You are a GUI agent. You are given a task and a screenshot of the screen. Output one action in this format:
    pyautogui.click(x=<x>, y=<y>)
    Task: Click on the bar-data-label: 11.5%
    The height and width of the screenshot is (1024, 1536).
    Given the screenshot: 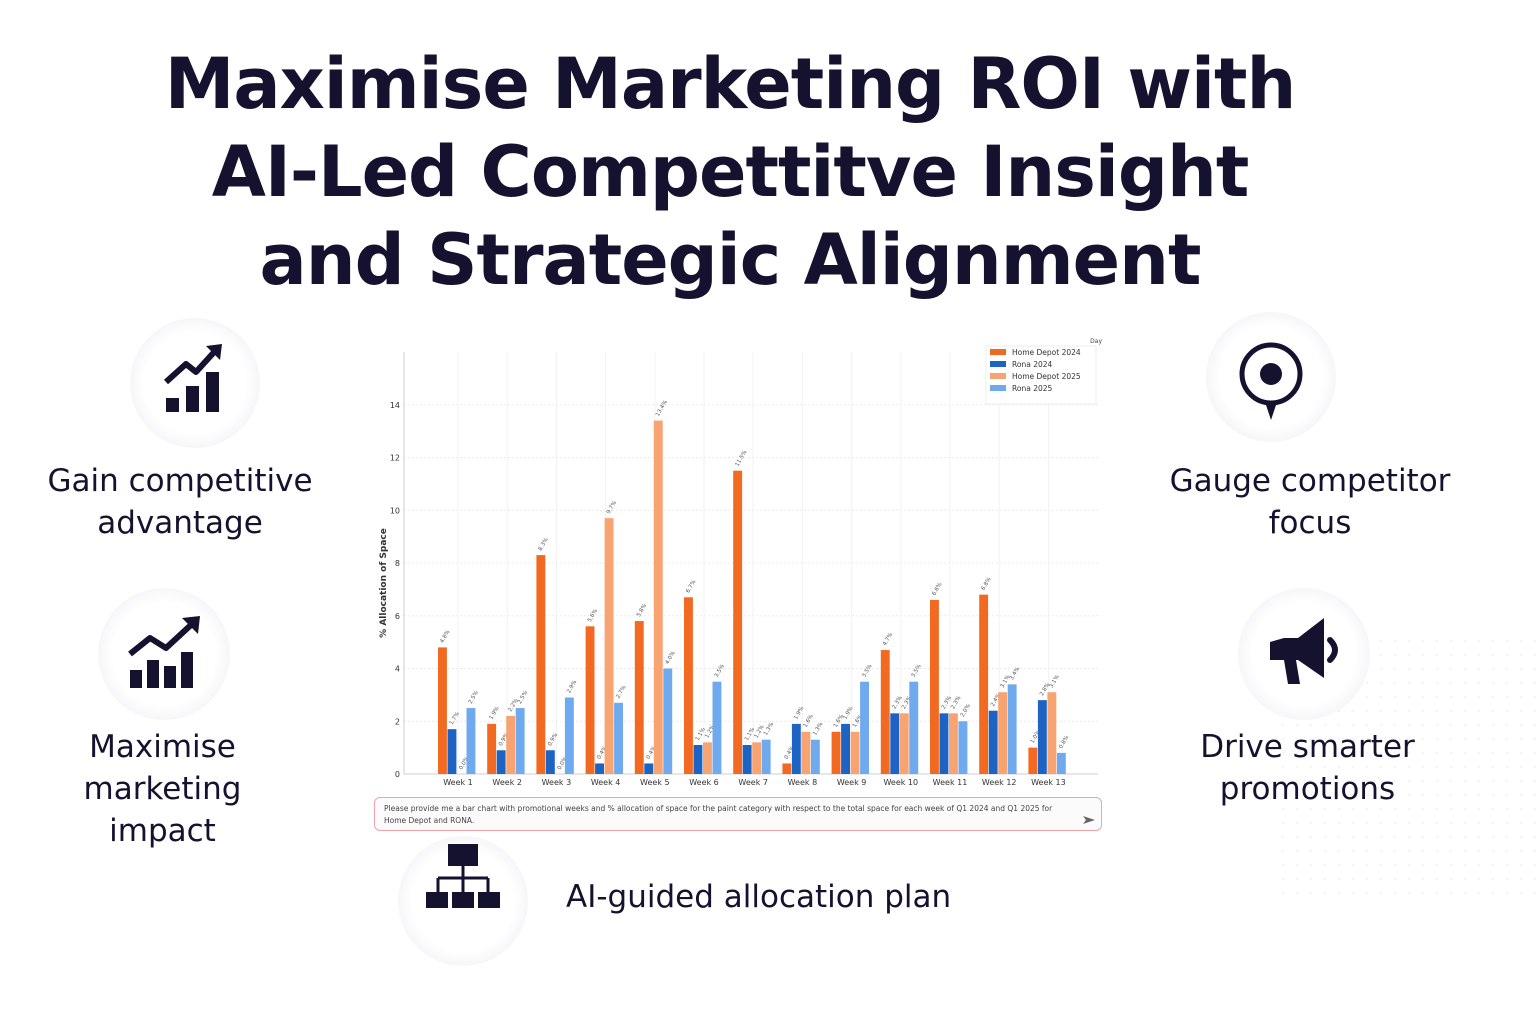 What is the action you would take?
    pyautogui.click(x=741, y=459)
    